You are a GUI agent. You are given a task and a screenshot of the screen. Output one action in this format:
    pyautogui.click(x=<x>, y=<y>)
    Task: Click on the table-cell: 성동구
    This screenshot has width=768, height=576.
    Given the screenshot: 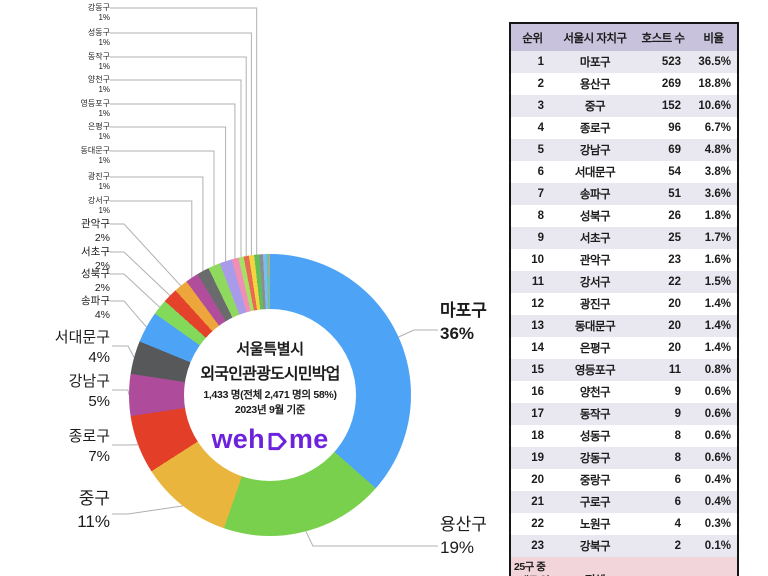 What is the action you would take?
    pyautogui.click(x=595, y=437)
    